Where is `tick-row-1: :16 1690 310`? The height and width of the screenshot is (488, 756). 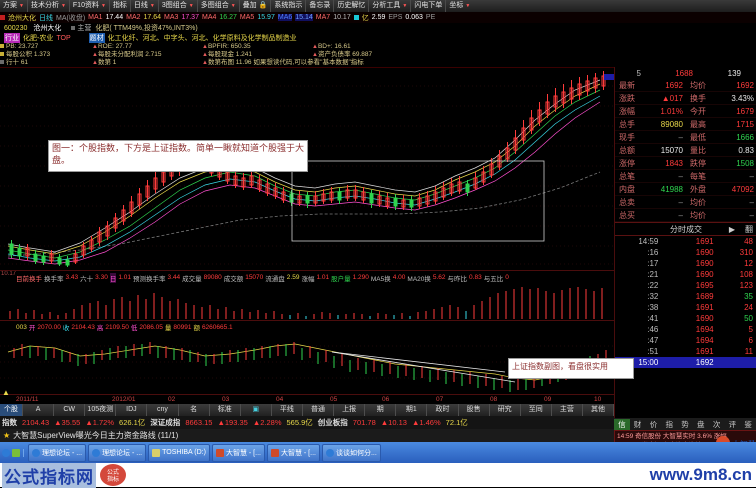
tick-row-1: :16 1690 310 is located at coordinates (685, 252).